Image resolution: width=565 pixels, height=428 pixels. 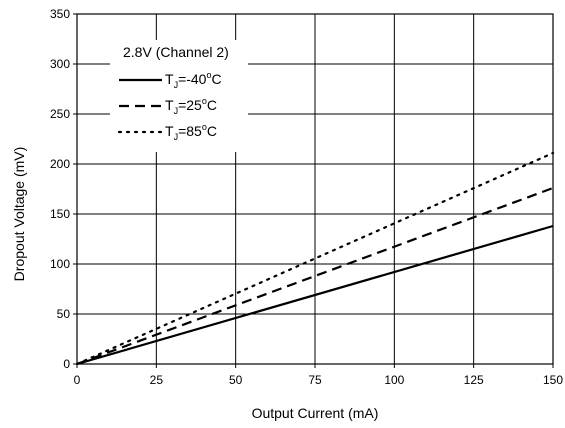 What do you see at coordinates (176, 52) in the screenshot?
I see `legend-title: 2.8V (Channel 2)` at bounding box center [176, 52].